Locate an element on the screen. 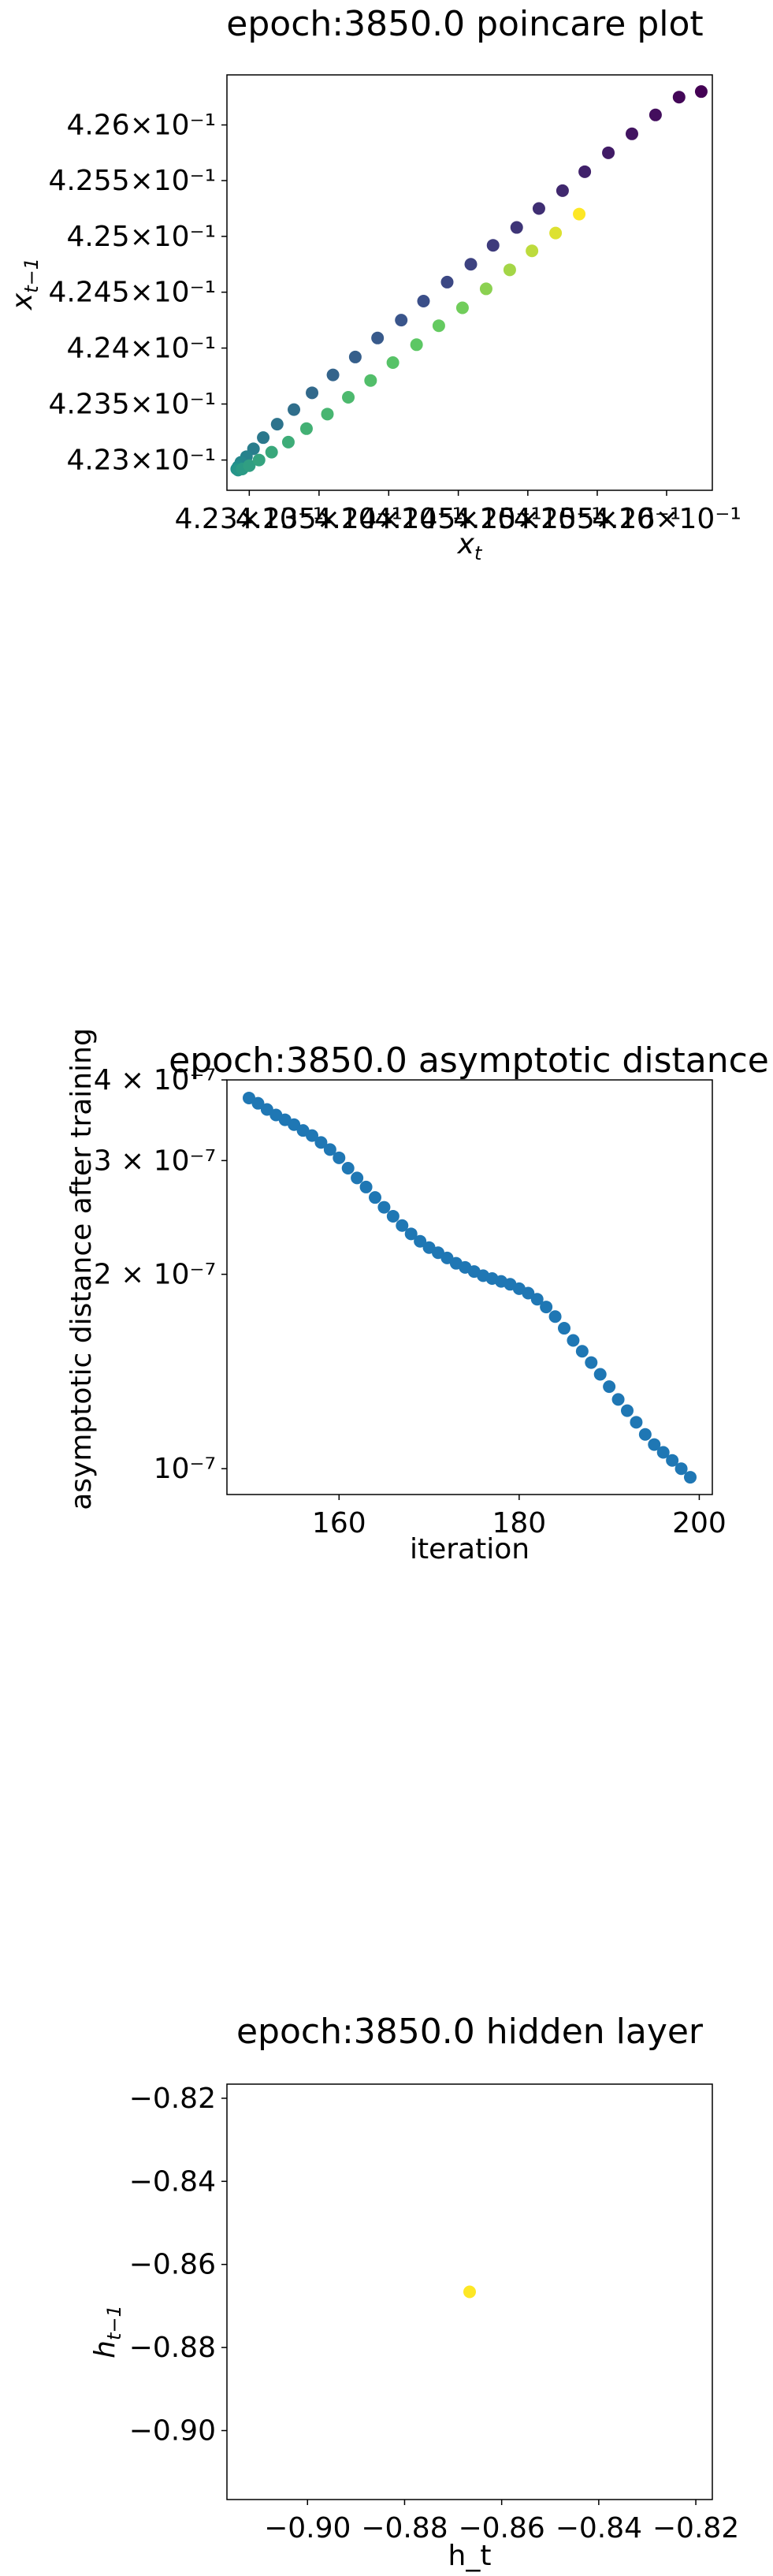 This screenshot has height=2576, width=773. y-axis-ticks: −0.90 −0.88 −0.86 −0.84 −0.82 is located at coordinates (178, 2265).